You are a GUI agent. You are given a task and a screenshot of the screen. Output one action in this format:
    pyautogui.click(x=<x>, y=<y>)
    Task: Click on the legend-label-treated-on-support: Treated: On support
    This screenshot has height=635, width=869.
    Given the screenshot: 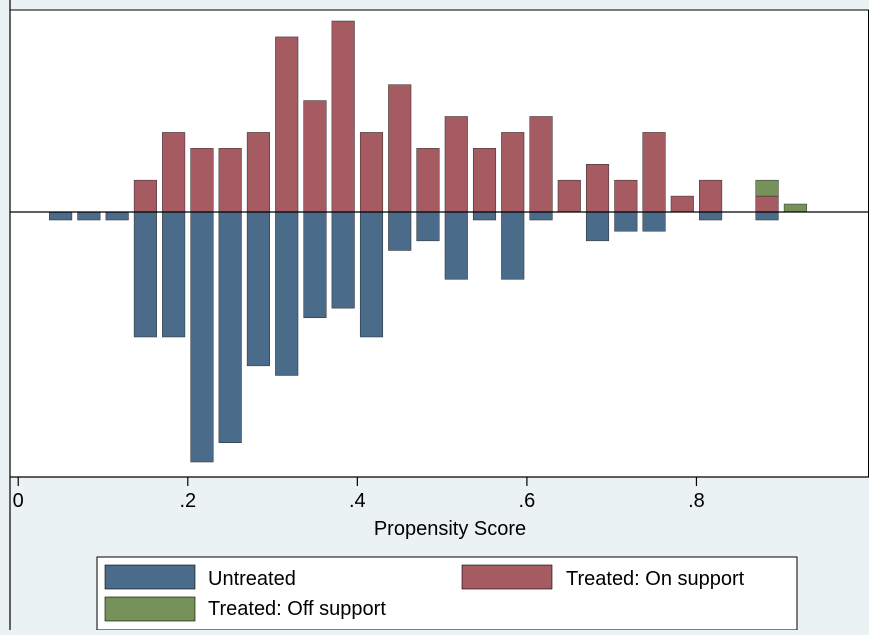 What is the action you would take?
    pyautogui.click(x=655, y=579)
    